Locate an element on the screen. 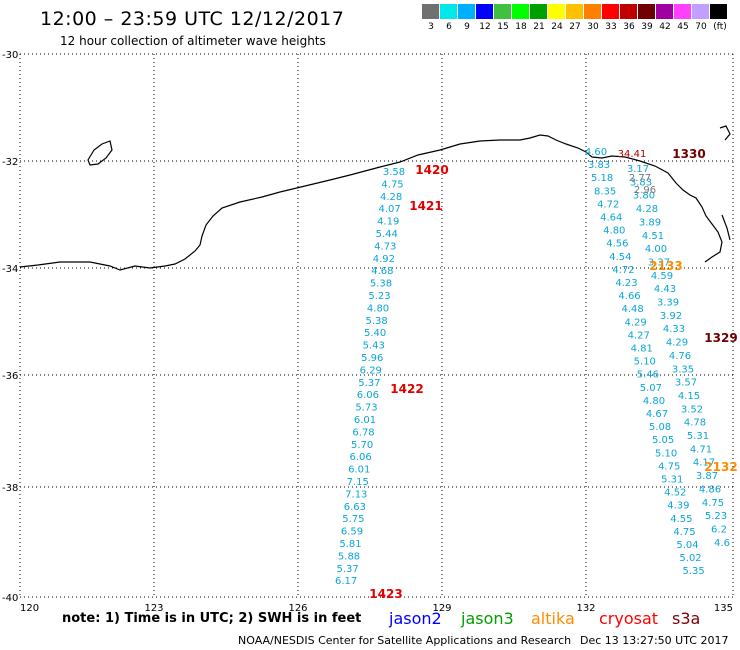 The height and width of the screenshot is (650, 740). wave-height-value: 5.05 is located at coordinates (663, 440).